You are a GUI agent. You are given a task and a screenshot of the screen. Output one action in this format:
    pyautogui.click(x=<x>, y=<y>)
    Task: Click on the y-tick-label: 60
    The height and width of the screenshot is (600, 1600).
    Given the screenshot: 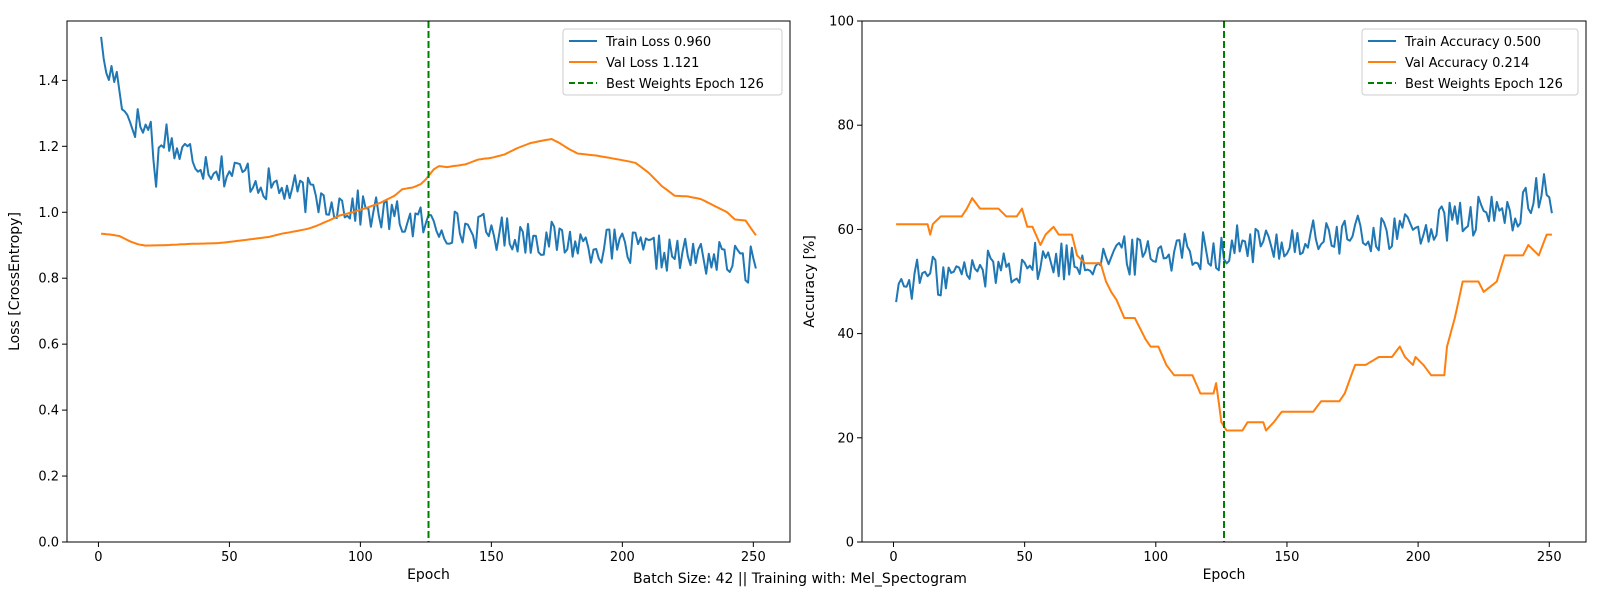 What is the action you would take?
    pyautogui.click(x=845, y=230)
    